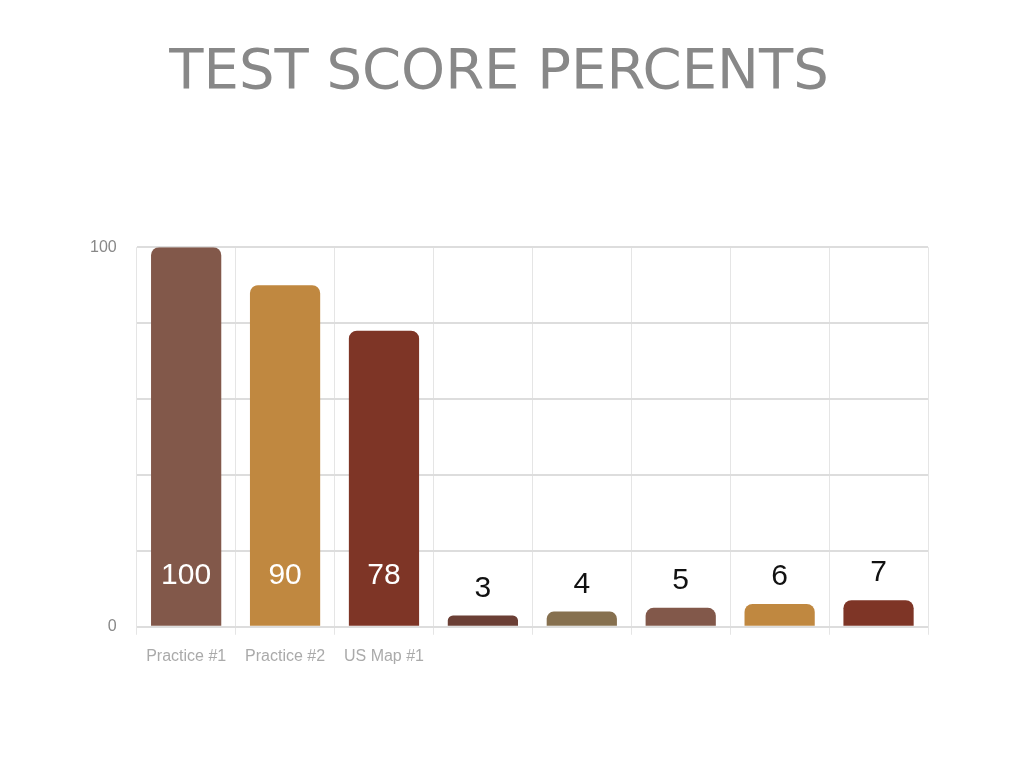 This screenshot has height=768, width=1024. Describe the element at coordinates (186, 655) in the screenshot. I see `x-tick-label: Practice #1` at that location.